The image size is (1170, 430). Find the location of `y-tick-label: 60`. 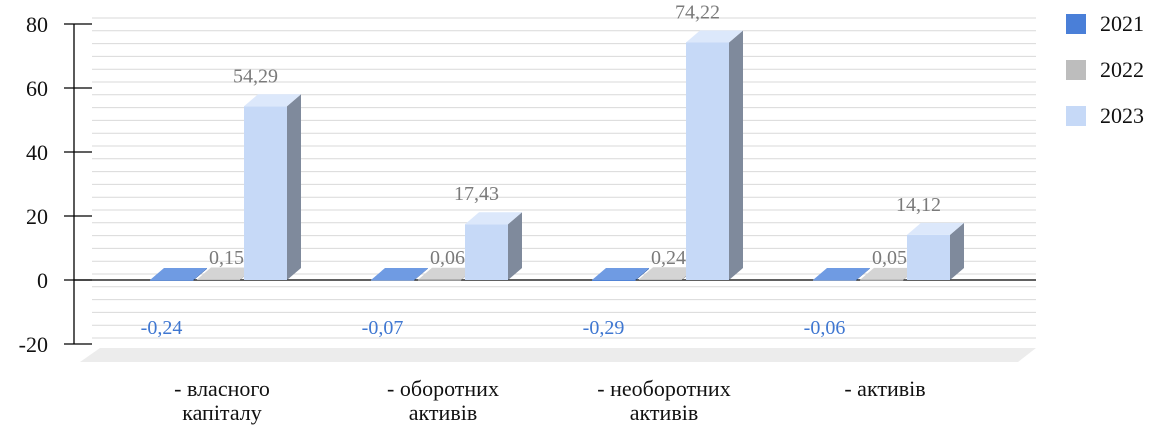

y-tick-label: 60 is located at coordinates (37, 88).